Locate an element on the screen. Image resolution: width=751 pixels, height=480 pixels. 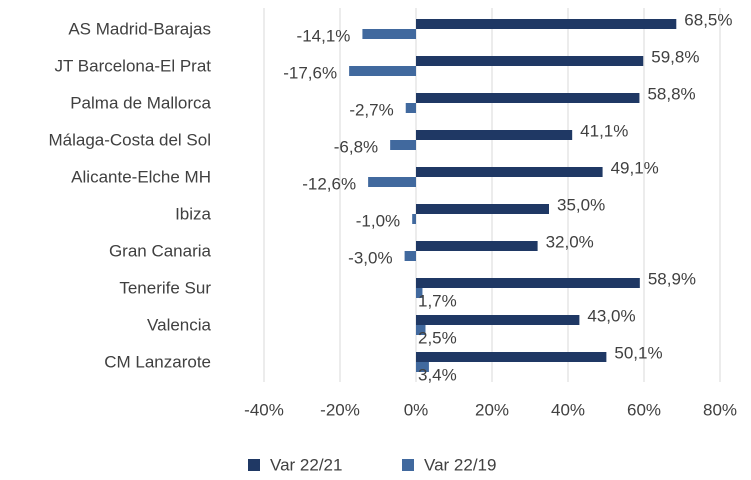
x-tick-label: 20% is located at coordinates (492, 409).